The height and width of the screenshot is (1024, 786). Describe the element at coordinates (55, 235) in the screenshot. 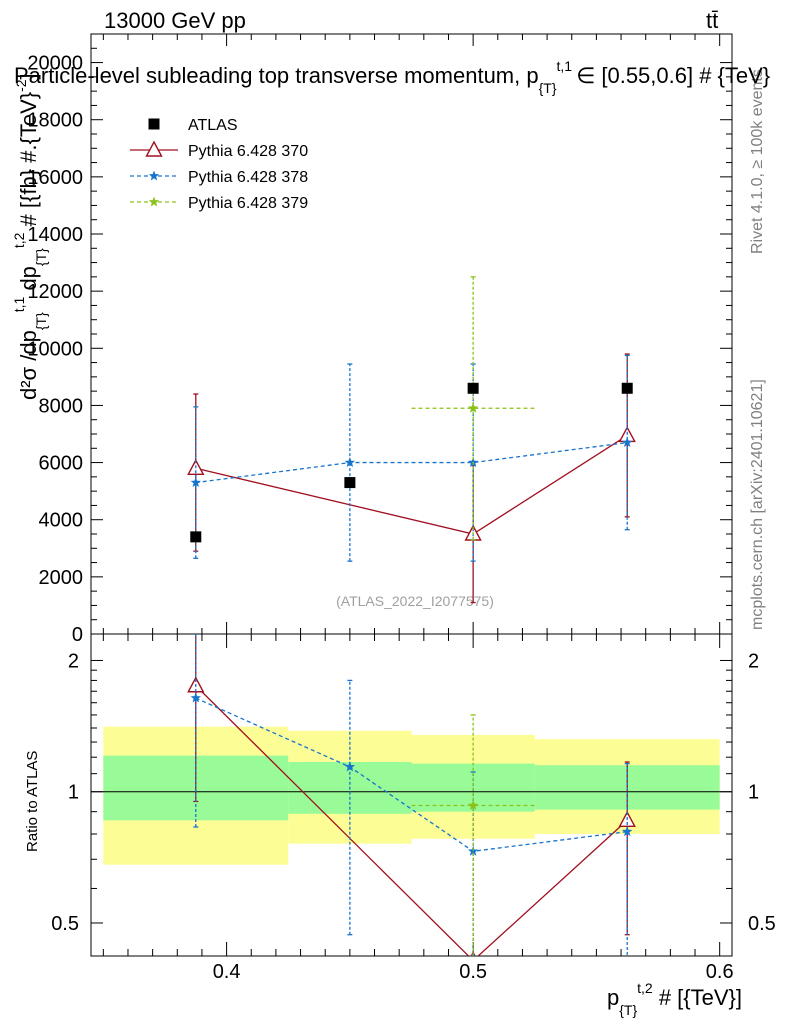

I see `y-tick-label: 14000` at that location.